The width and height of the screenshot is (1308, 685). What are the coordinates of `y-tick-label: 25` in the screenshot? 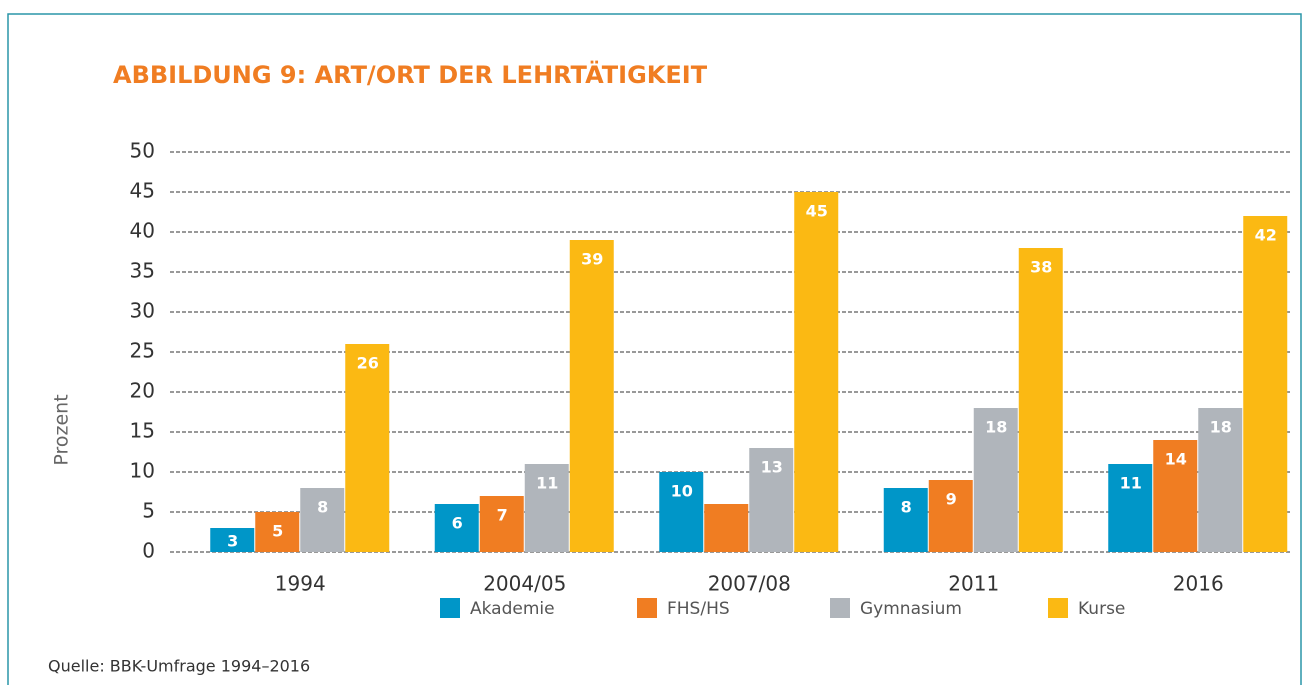 It's located at (142, 351).